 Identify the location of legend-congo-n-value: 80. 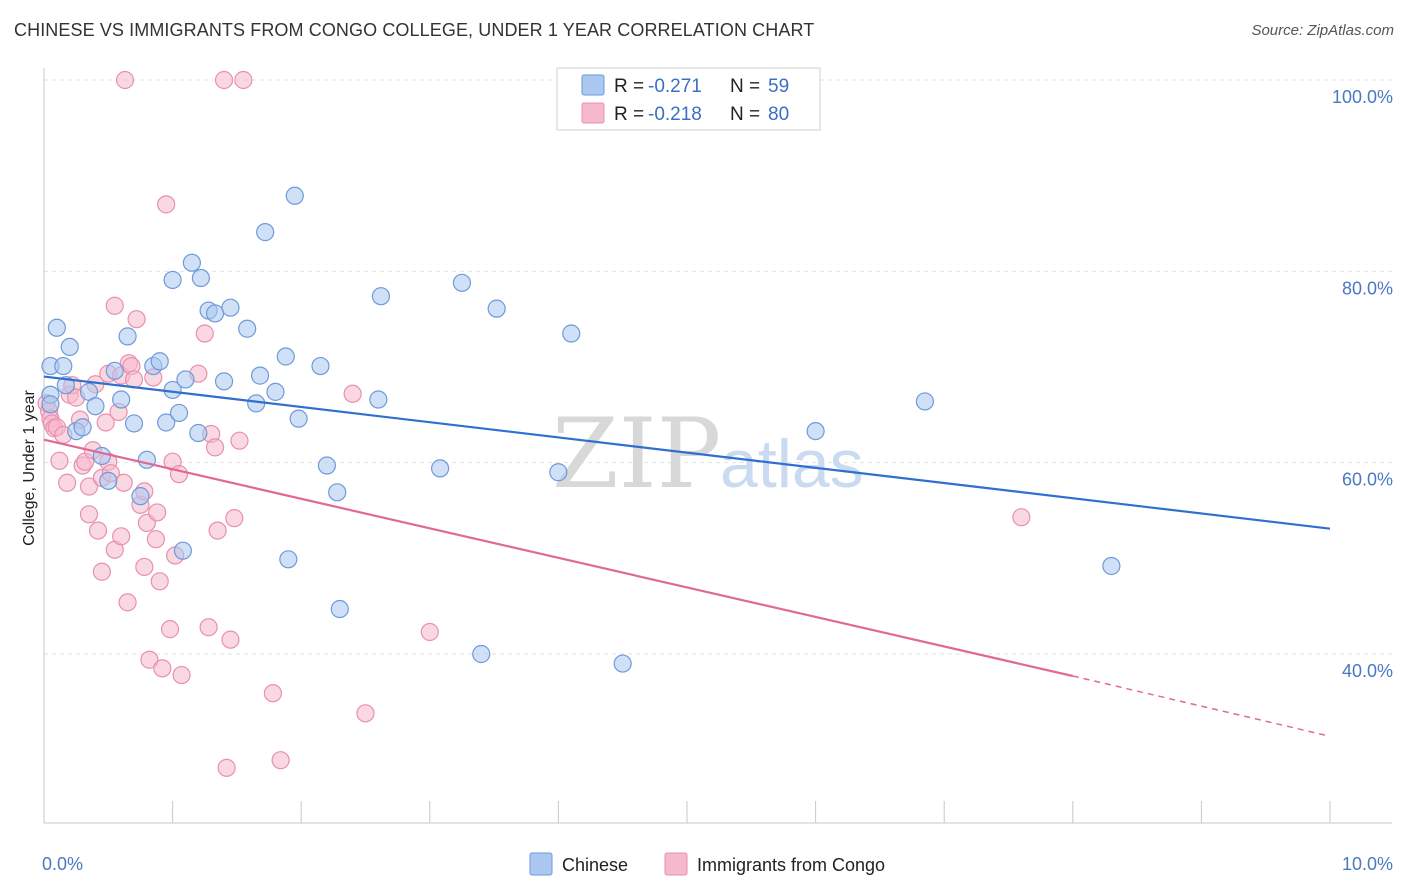
(778, 114).